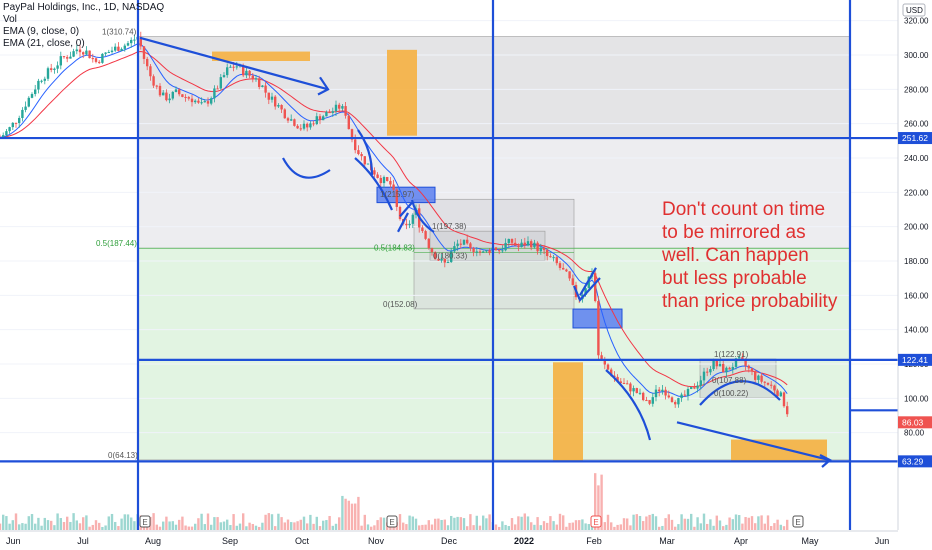 The height and width of the screenshot is (550, 932). I want to click on note-line-3: well. Can happen, so click(735, 255).